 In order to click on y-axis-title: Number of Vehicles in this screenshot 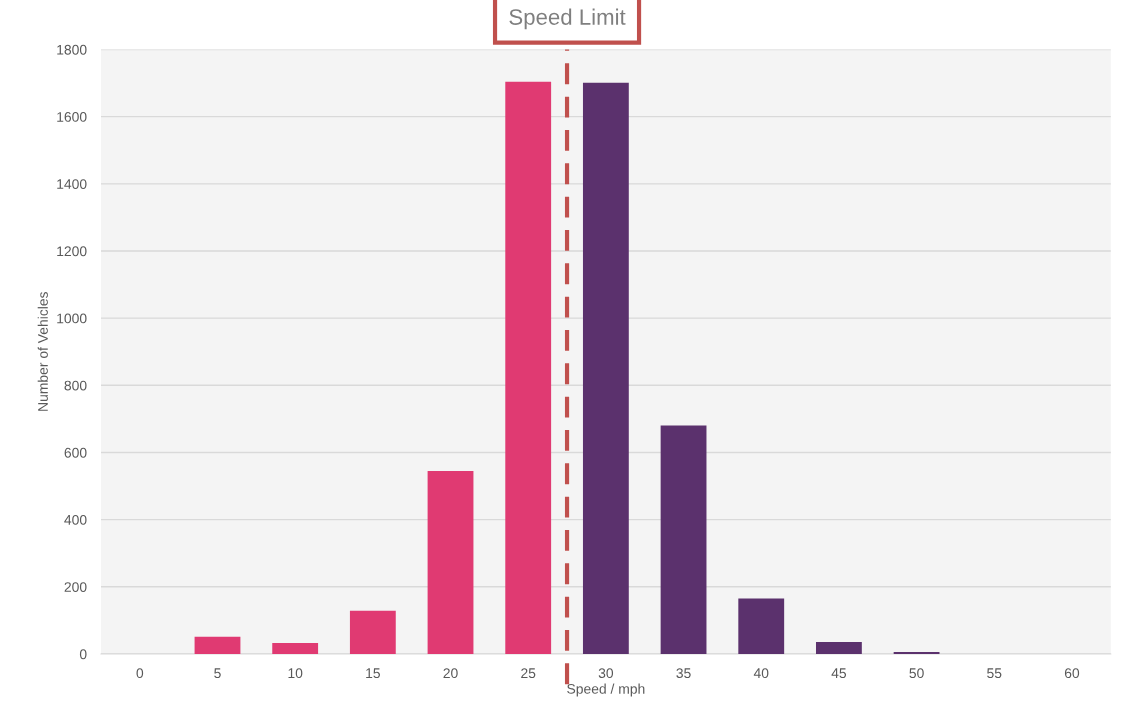, I will do `click(42, 351)`.